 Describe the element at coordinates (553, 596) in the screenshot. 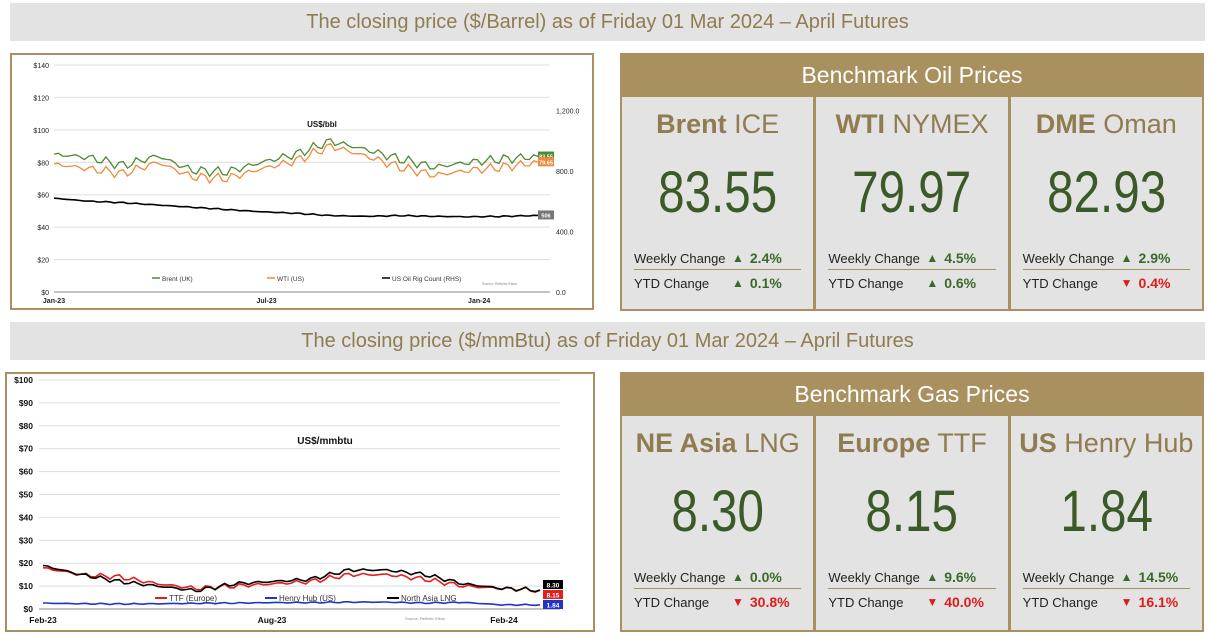

I see `end-label: 8.15` at that location.